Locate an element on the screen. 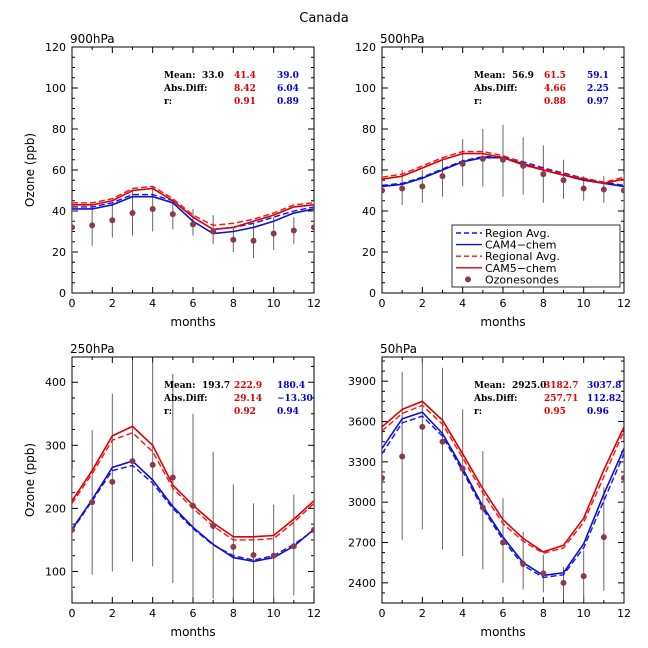  stat-cam5-value: 0.88 is located at coordinates (555, 102).